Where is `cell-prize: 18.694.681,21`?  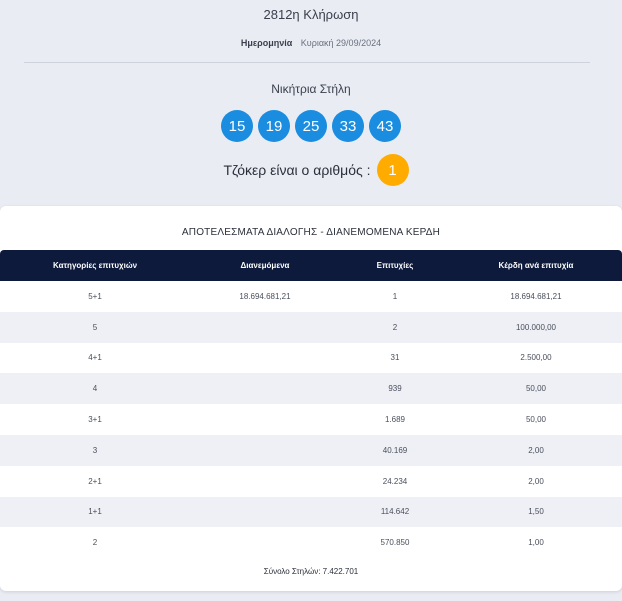
cell-prize: 18.694.681,21 is located at coordinates (536, 296).